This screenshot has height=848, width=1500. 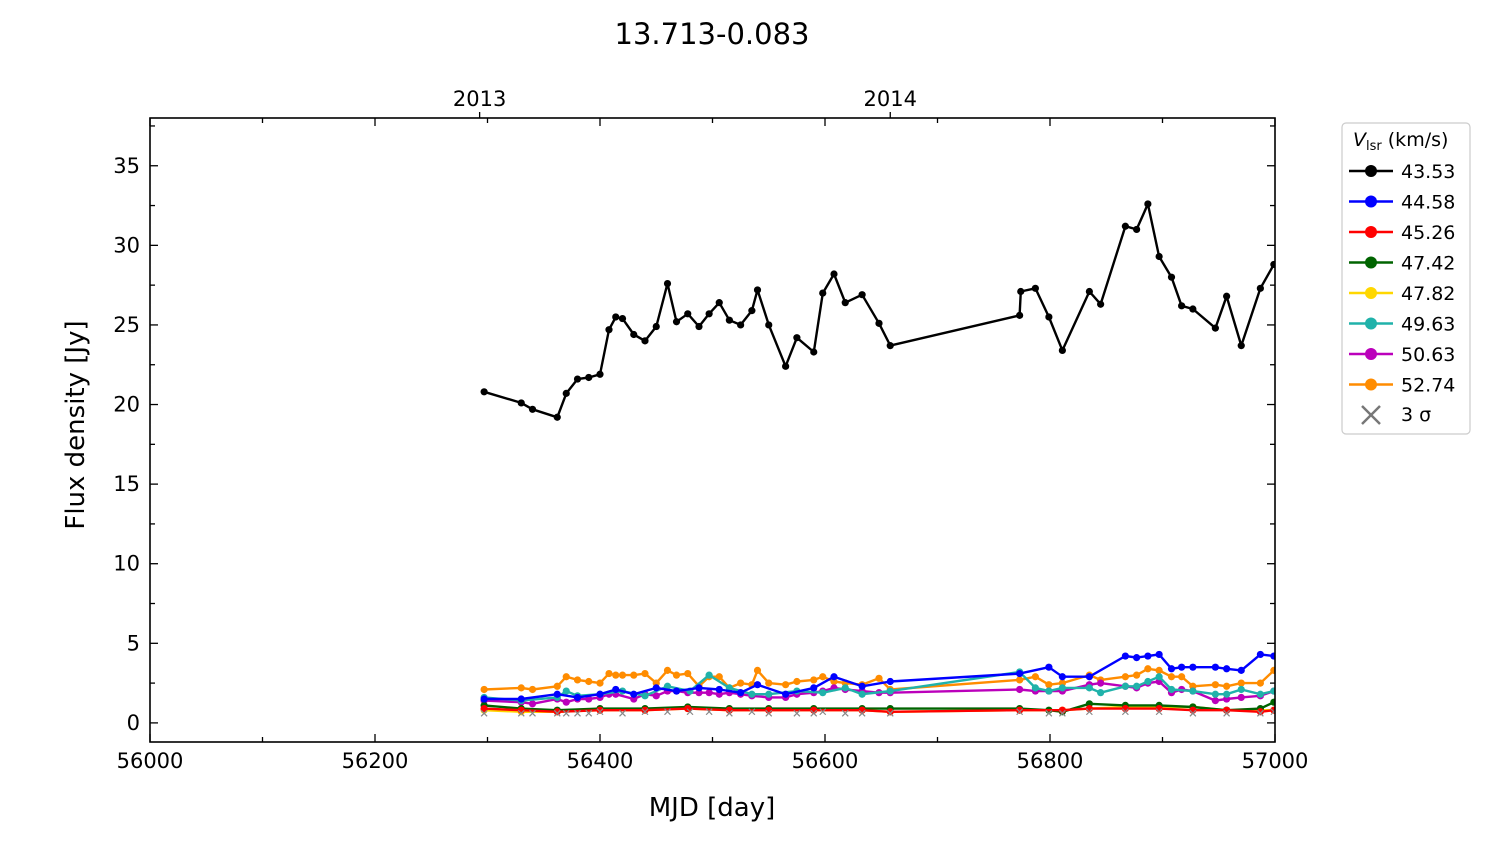 What do you see at coordinates (1275, 761) in the screenshot?
I see `x-tick-label: 57000` at bounding box center [1275, 761].